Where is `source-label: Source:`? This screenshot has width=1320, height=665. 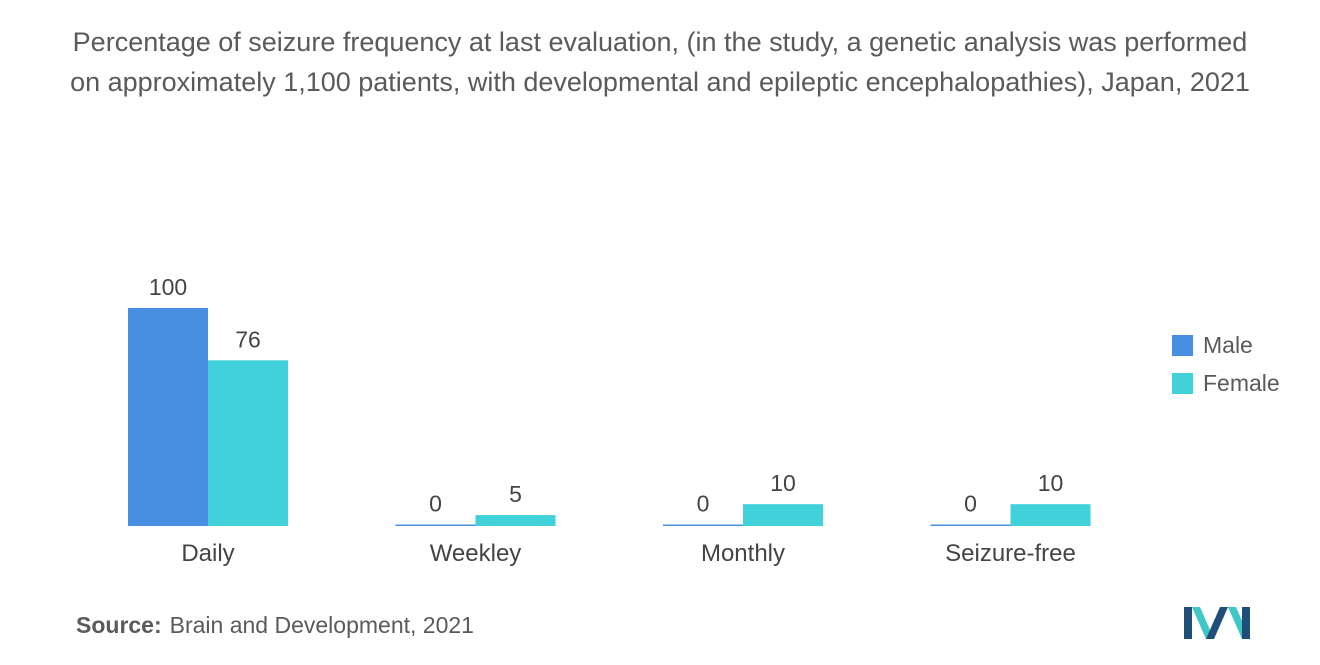 source-label: Source: is located at coordinates (119, 625).